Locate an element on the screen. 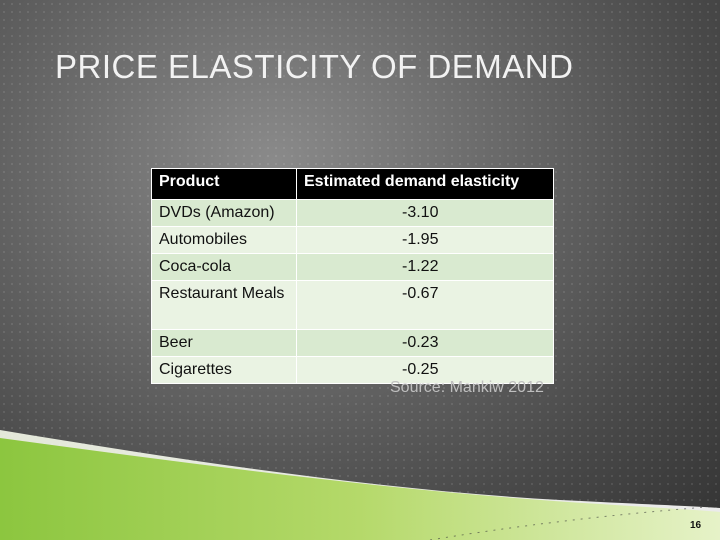 This screenshot has height=540, width=720. elasticity-cell: -1.22 is located at coordinates (425, 267).